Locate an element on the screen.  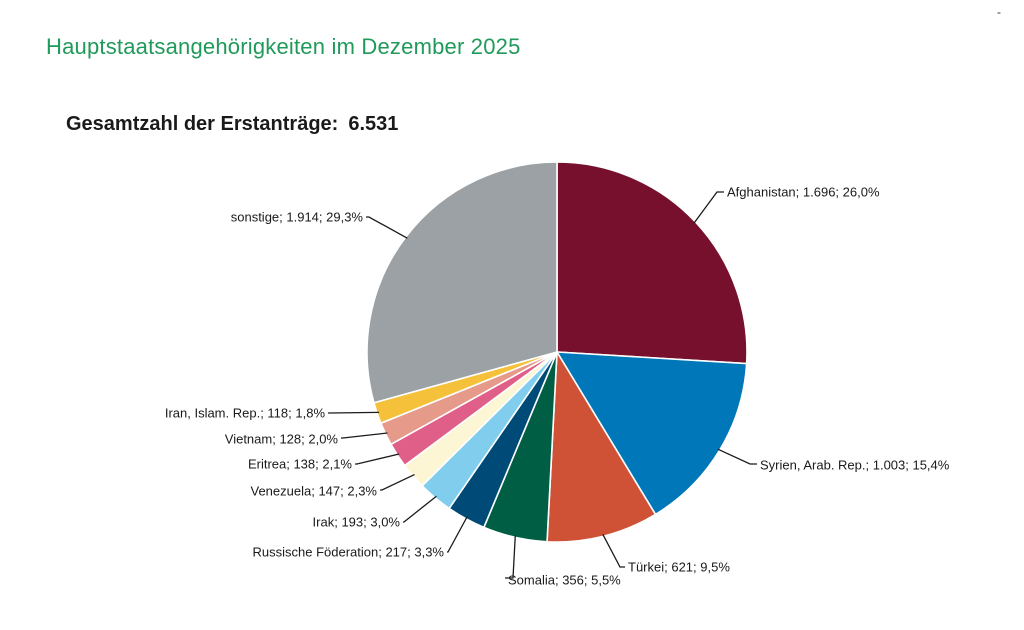
leader-line-iran-islam-rep is located at coordinates (354, 412).